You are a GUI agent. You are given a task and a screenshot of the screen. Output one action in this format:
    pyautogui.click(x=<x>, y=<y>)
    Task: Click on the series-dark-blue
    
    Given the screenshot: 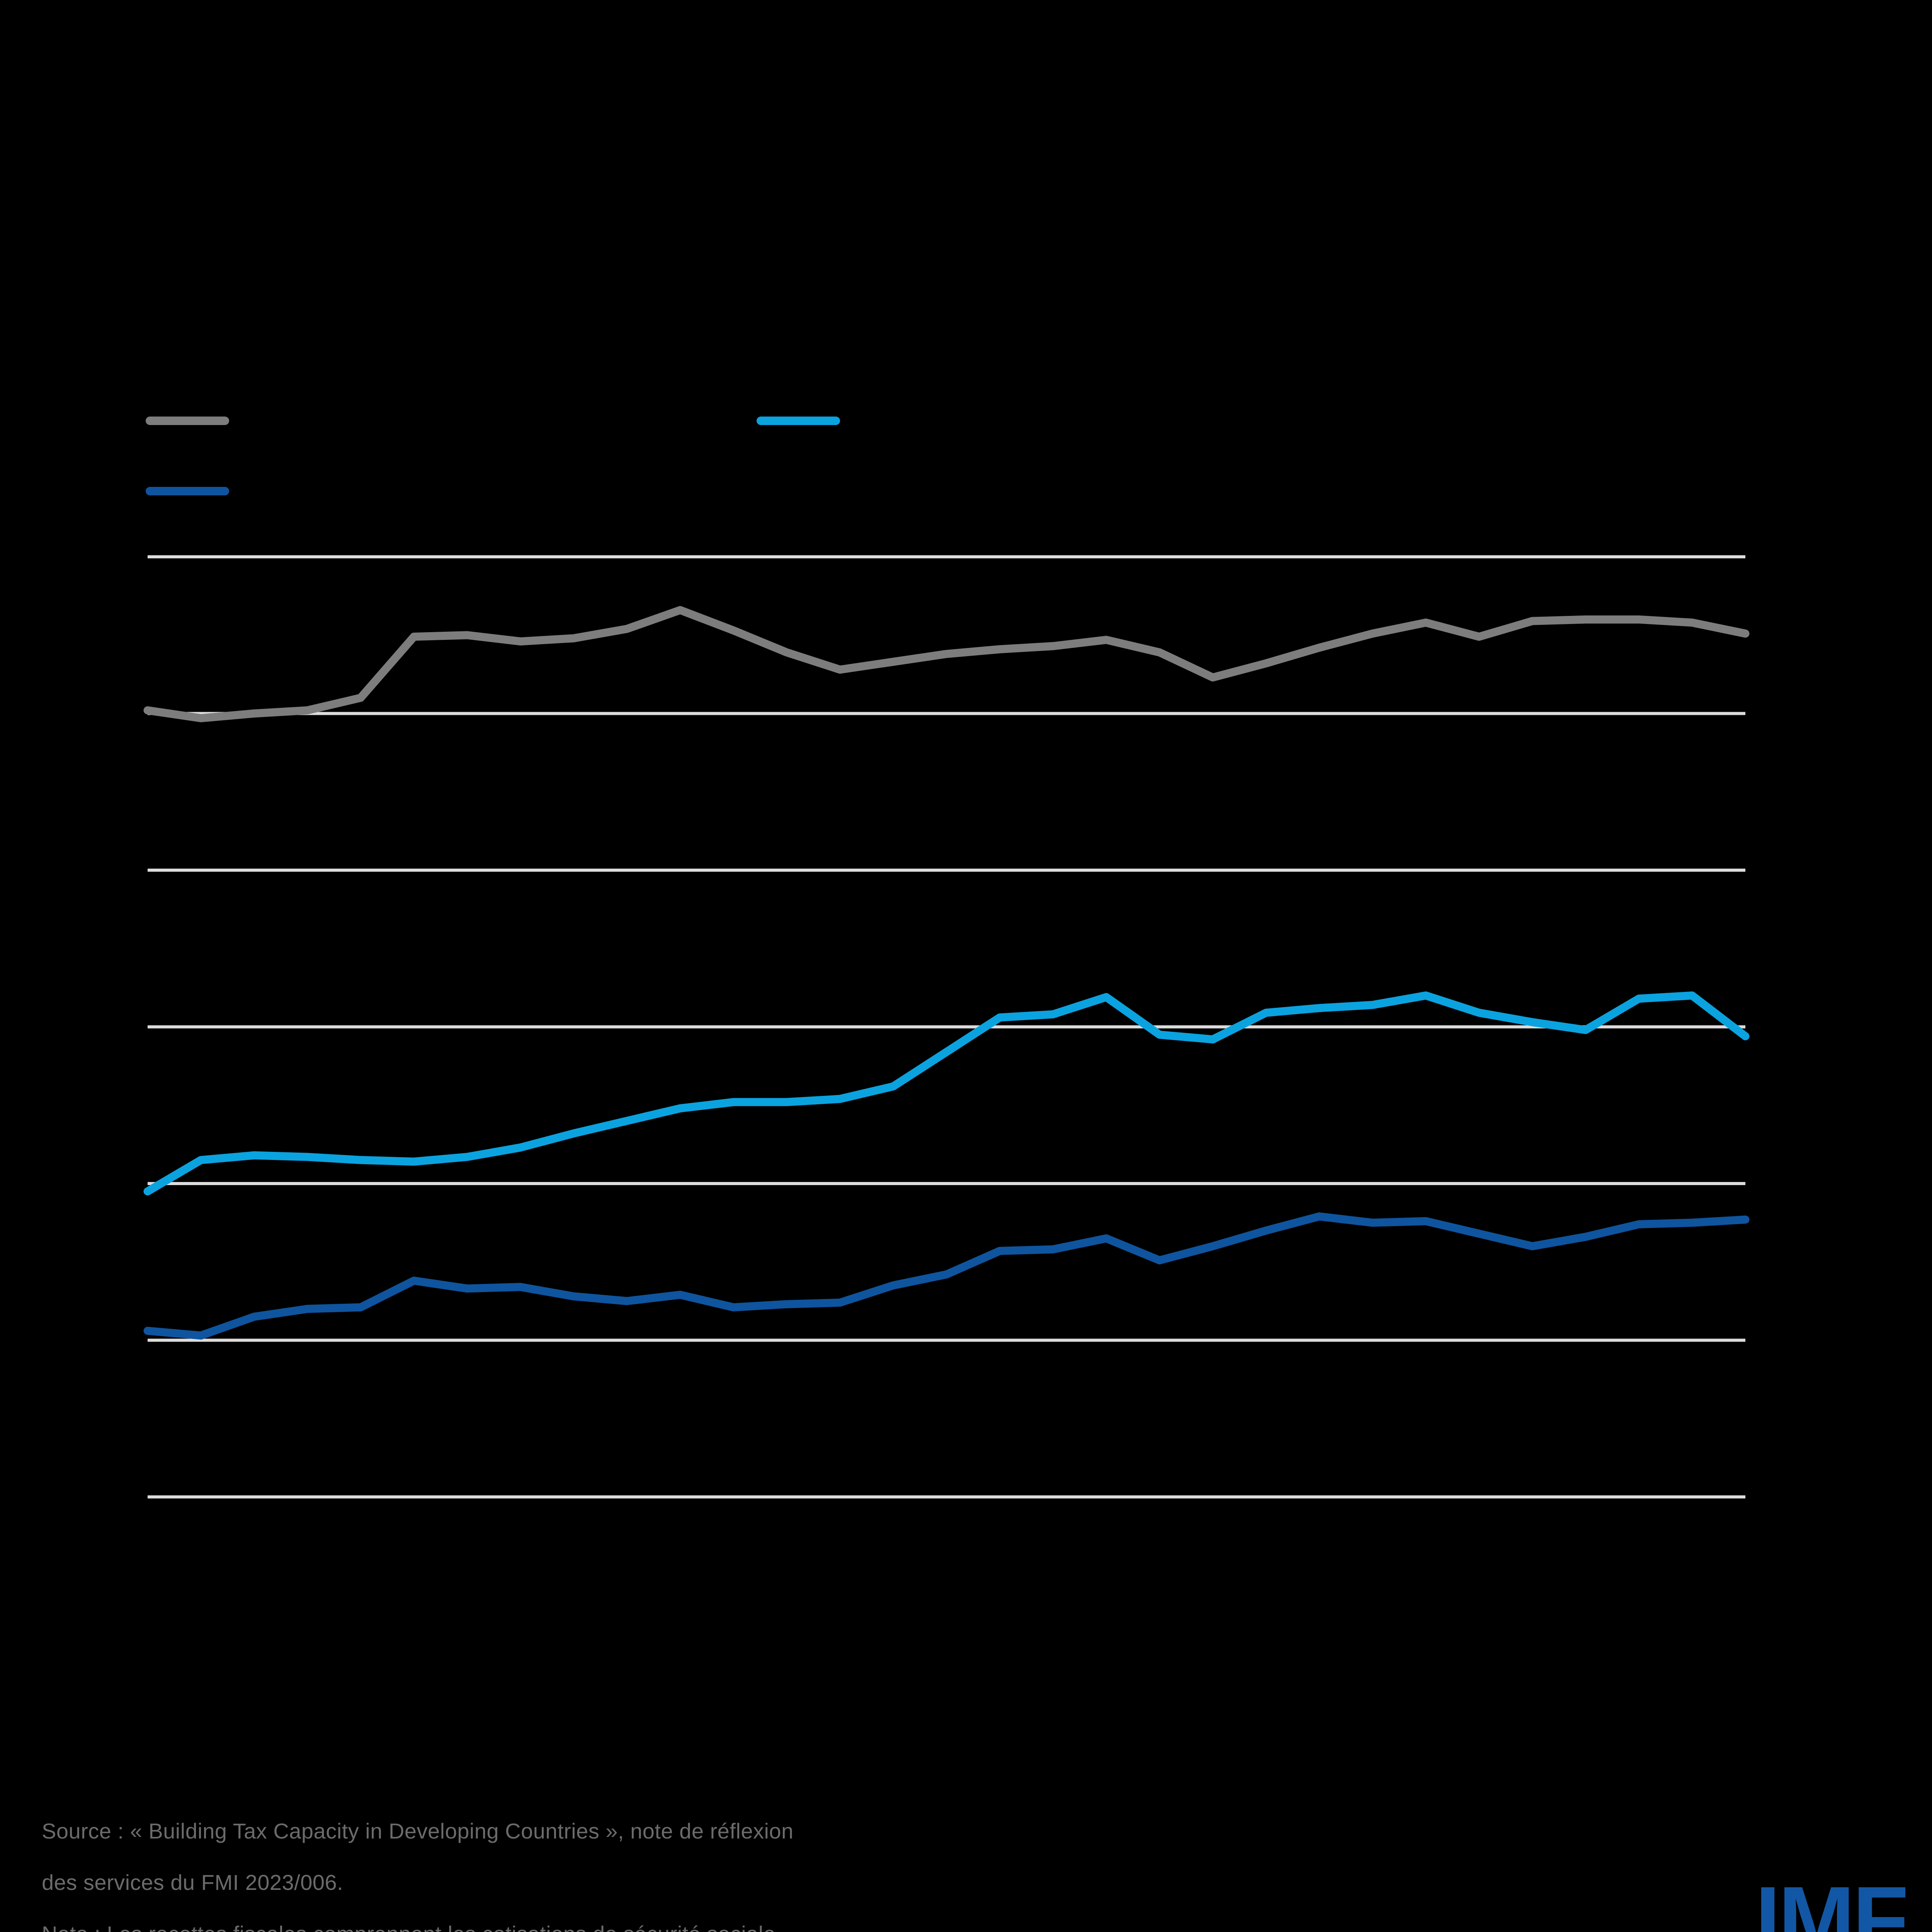 What is the action you would take?
    pyautogui.click(x=947, y=1276)
    